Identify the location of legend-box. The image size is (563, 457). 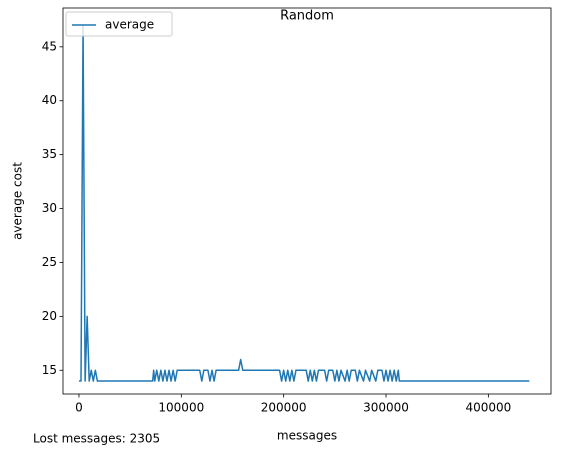
(119, 24).